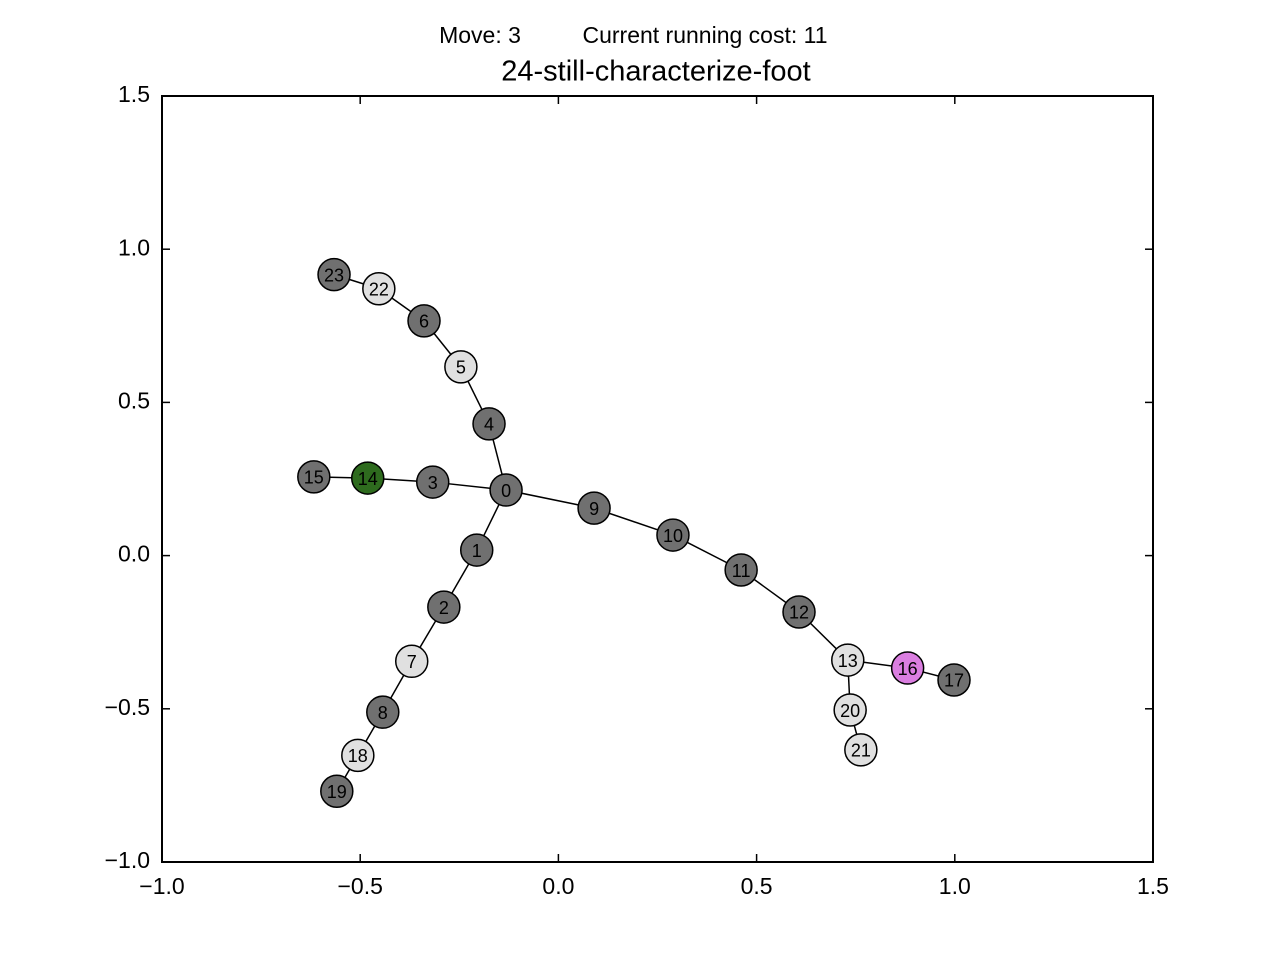 The image size is (1280, 965). I want to click on x-tick-label: 0.0, so click(558, 886).